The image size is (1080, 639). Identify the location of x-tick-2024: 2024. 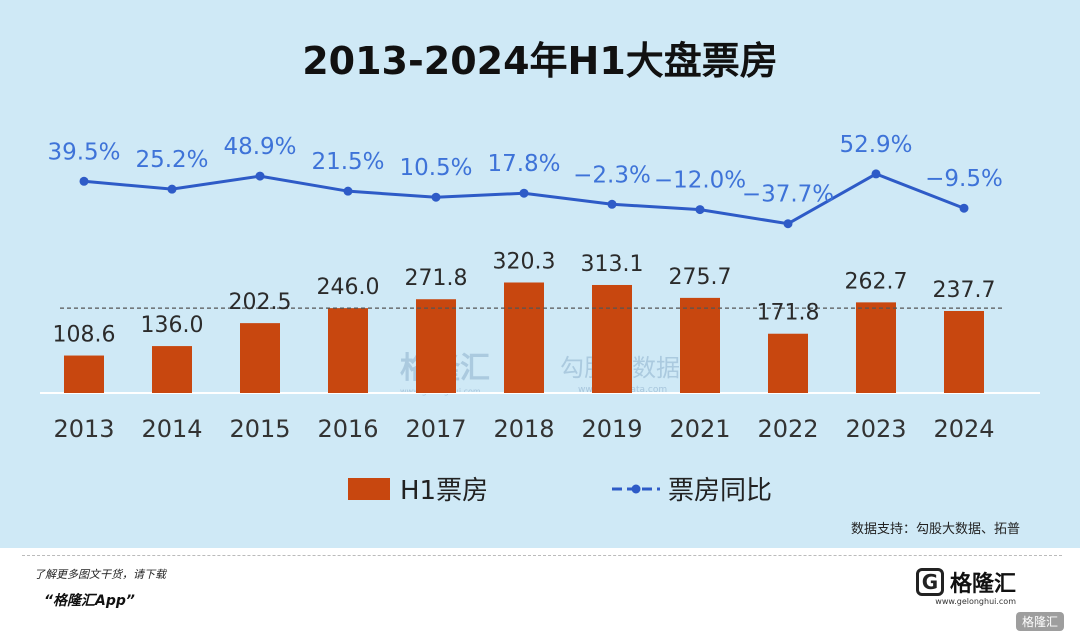
(963, 429).